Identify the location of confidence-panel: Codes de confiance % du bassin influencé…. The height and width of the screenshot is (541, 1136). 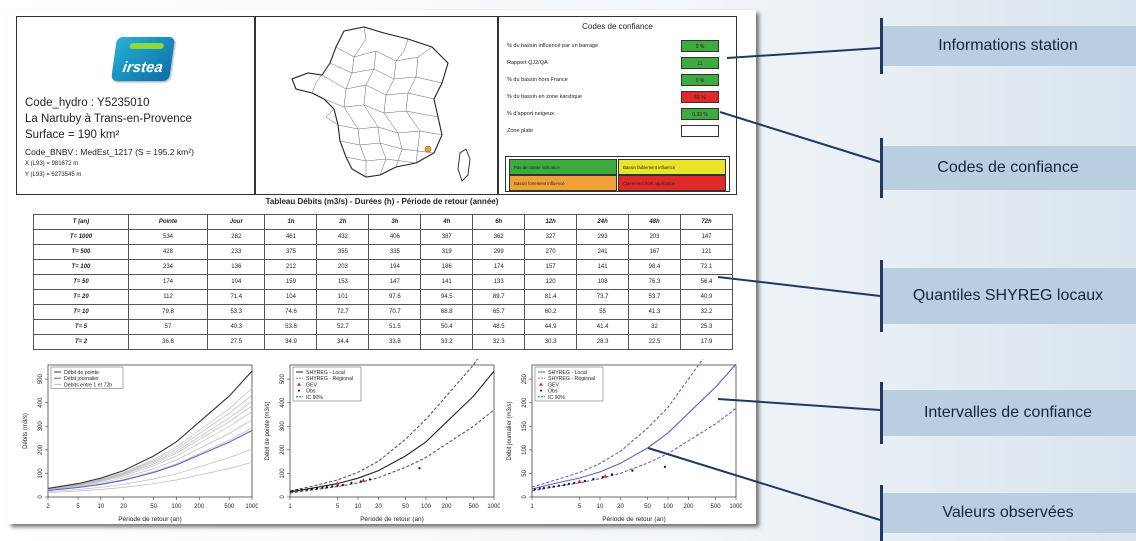
(617, 105).